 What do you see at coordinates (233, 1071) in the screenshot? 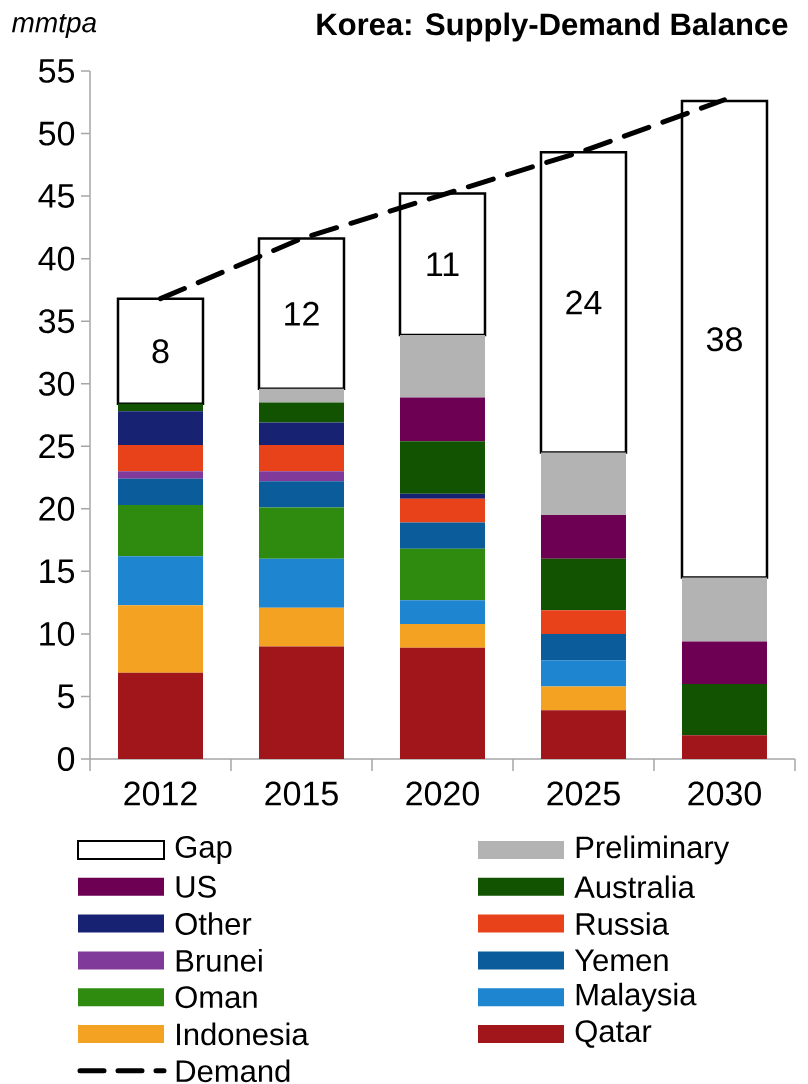
I see `legend-label: Demand` at bounding box center [233, 1071].